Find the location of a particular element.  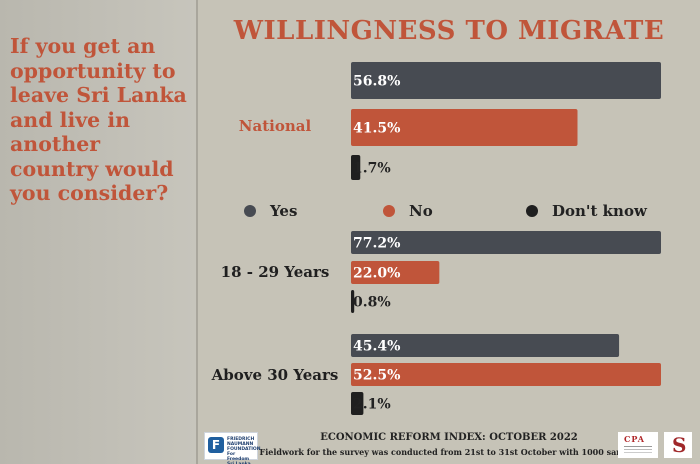

legend-yes-swatch is located at coordinates (250, 211).